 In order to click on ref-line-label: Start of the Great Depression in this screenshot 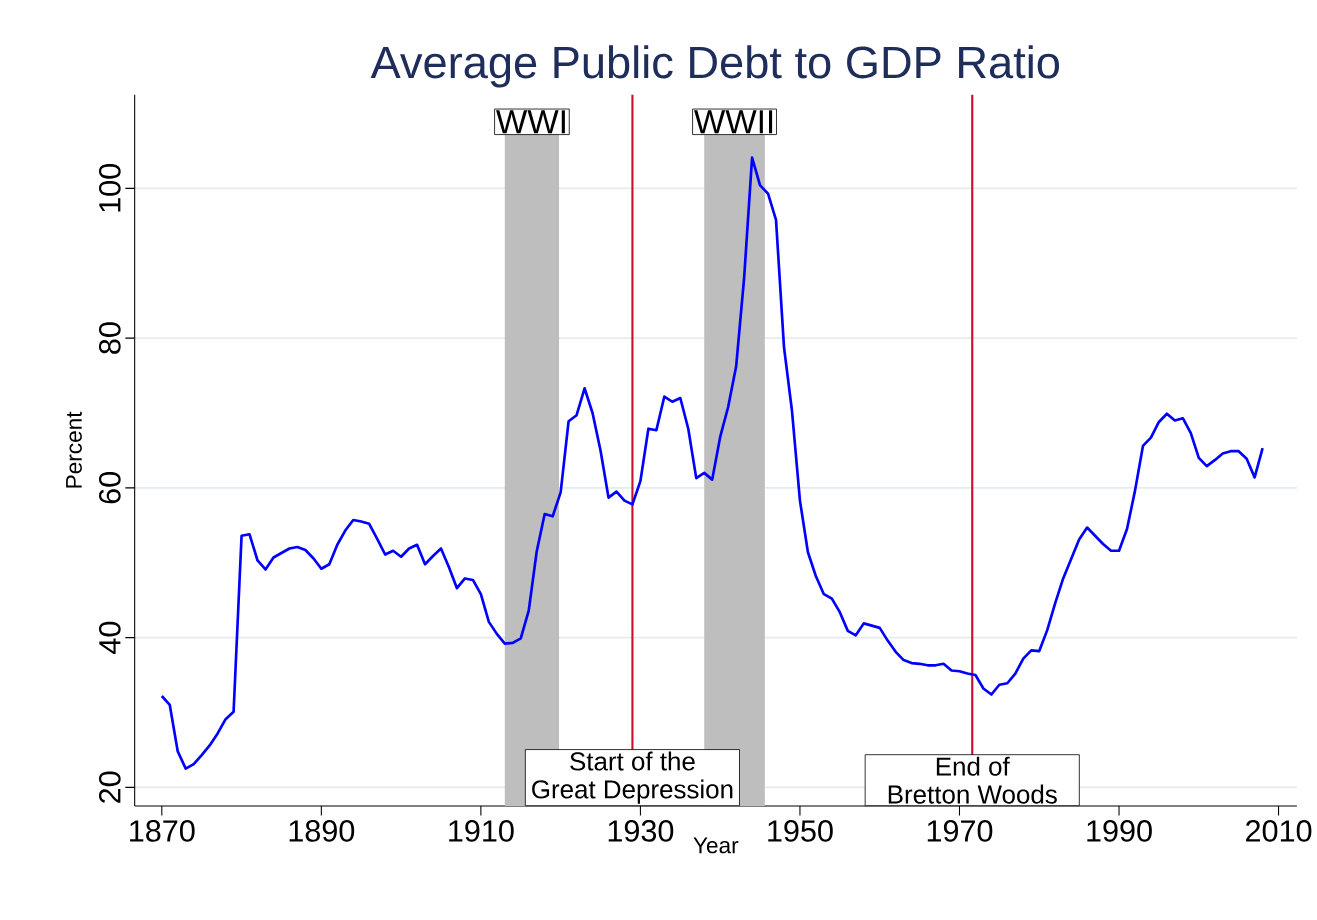, I will do `click(632, 777)`.